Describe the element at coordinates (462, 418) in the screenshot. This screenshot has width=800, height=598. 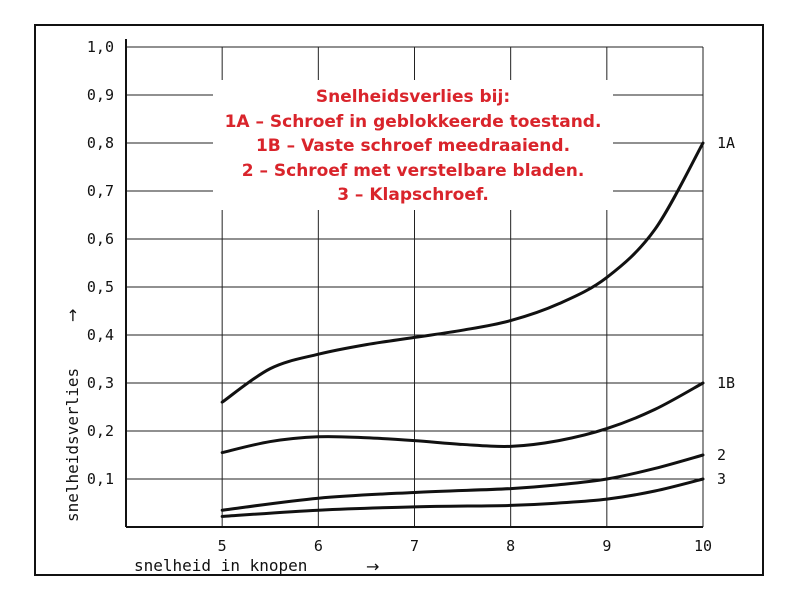
I see `series-line-1B` at that location.